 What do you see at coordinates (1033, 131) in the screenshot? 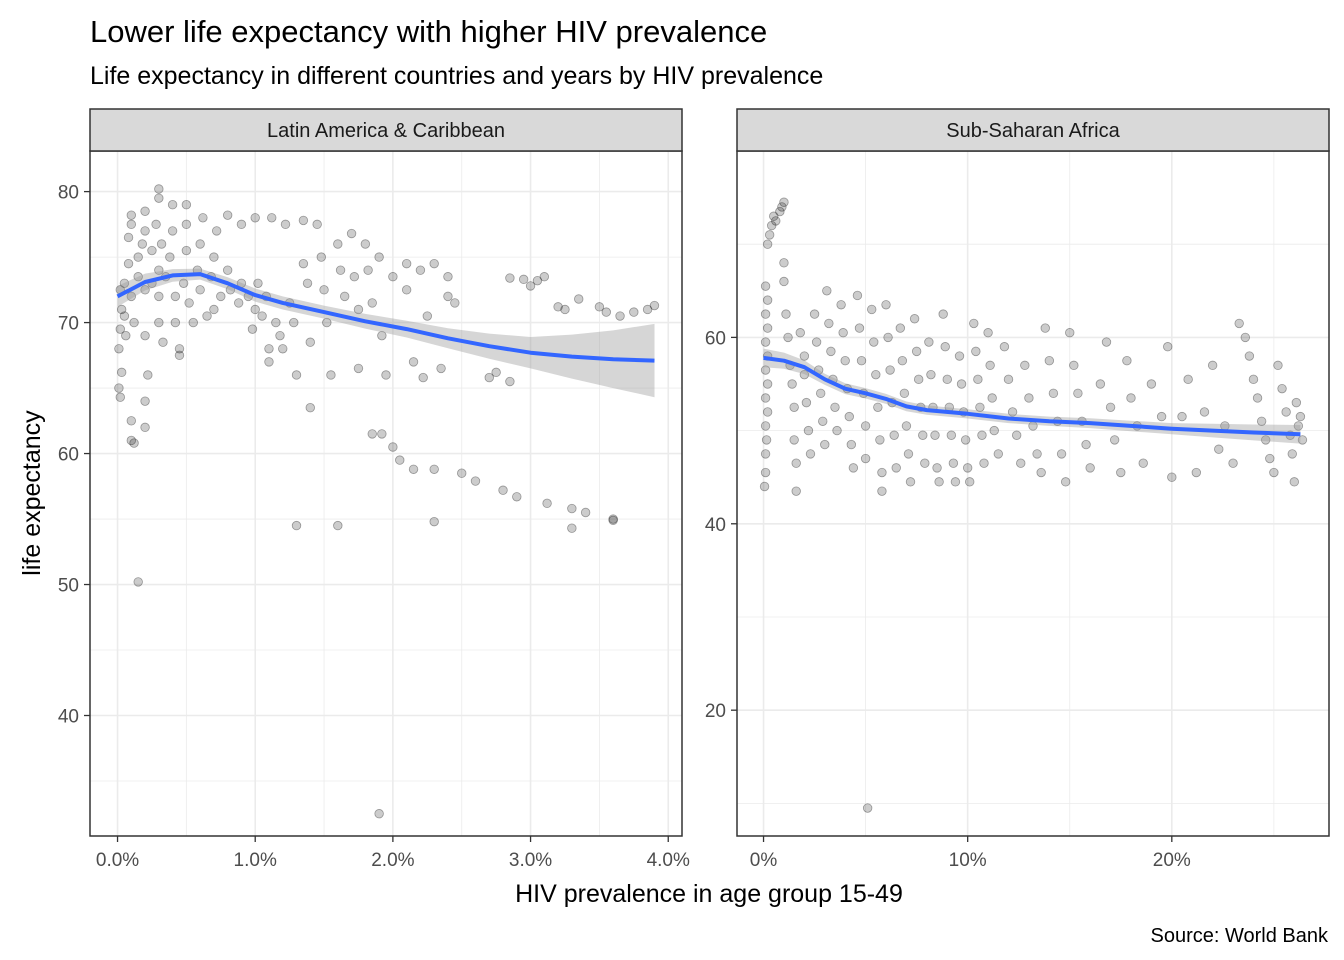
I see `facet-label: Sub-Saharan Africa` at bounding box center [1033, 131].